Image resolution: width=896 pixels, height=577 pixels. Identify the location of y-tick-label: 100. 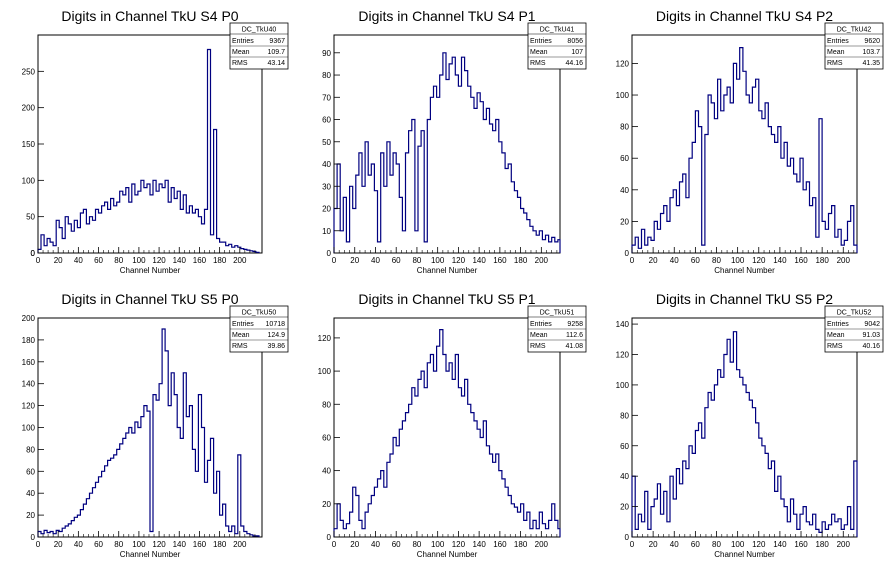
(29, 428).